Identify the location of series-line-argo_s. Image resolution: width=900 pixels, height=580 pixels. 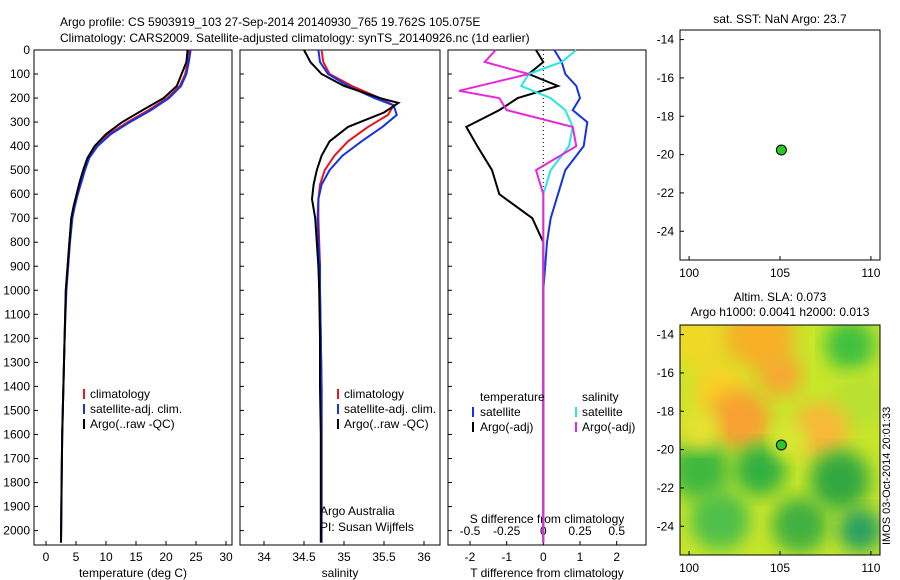
(518, 296).